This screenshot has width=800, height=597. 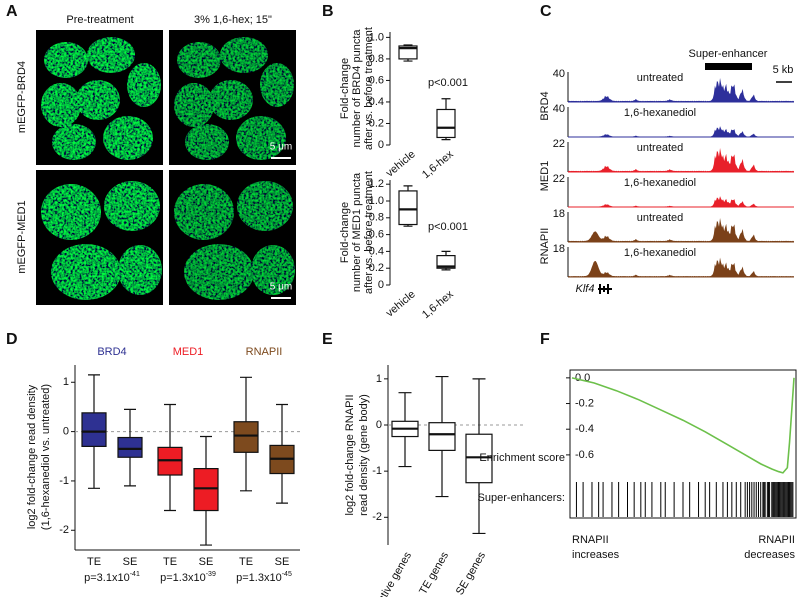 What do you see at coordinates (584, 403) in the screenshot?
I see `y-tick-label: -0.2` at bounding box center [584, 403].